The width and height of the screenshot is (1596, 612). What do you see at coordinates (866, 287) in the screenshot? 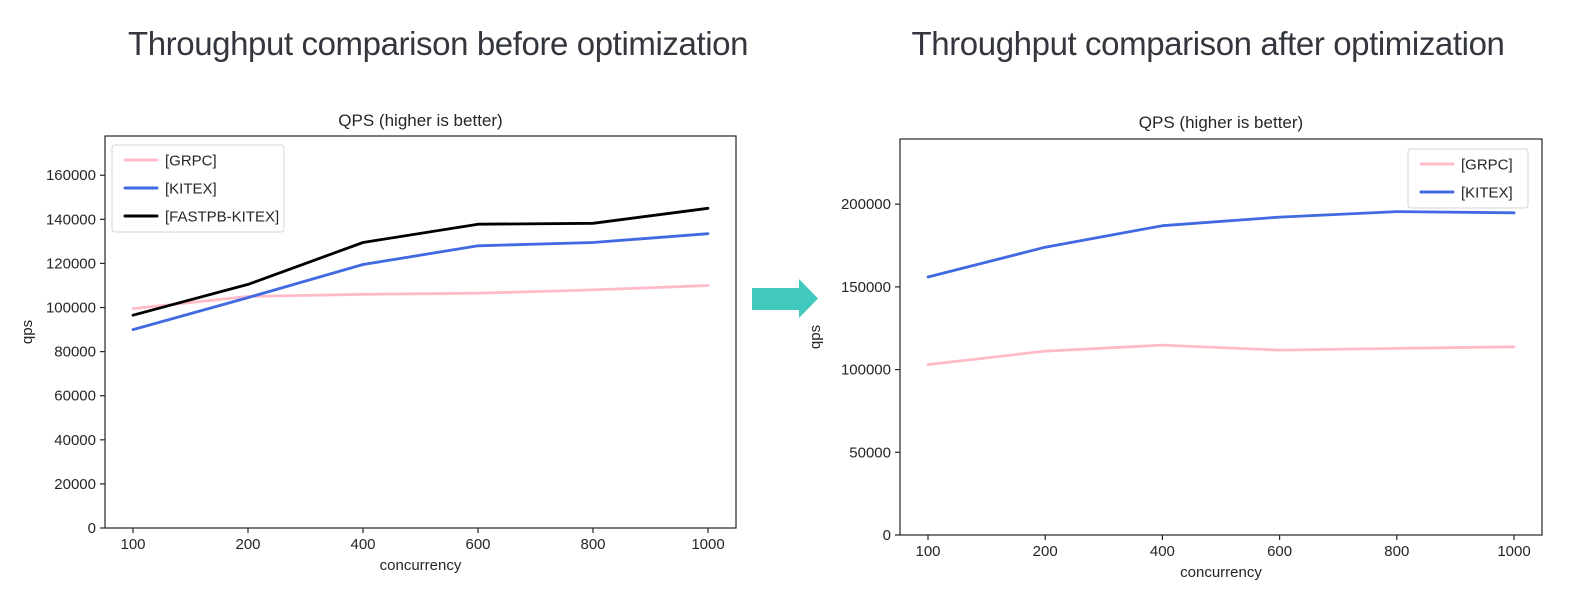
I see `y-tick-label: 150000` at bounding box center [866, 287].